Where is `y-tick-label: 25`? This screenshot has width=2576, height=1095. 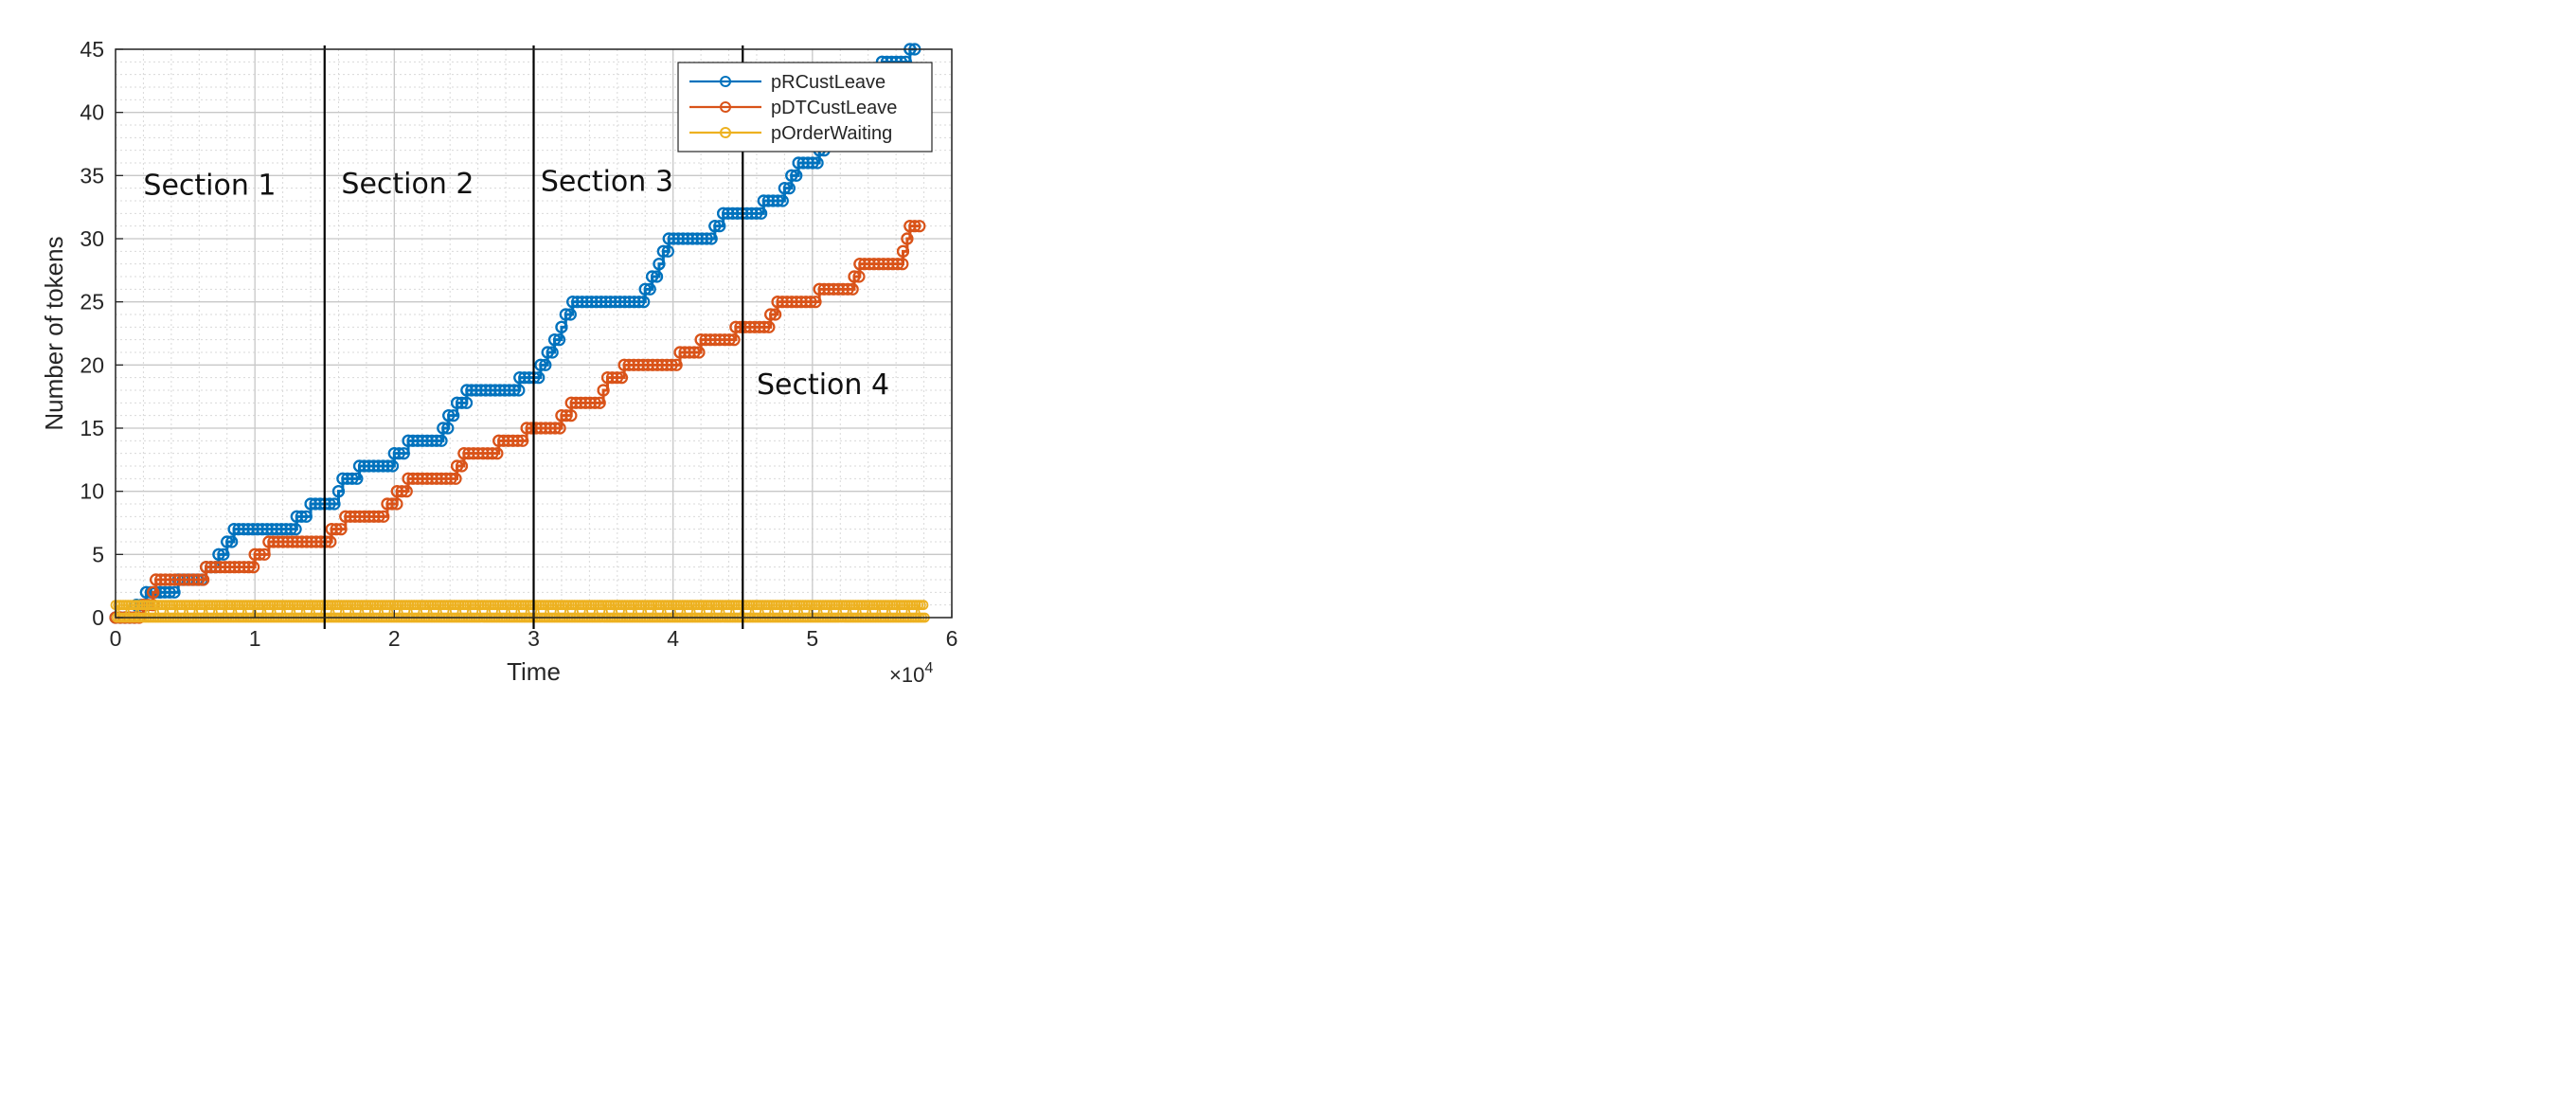
y-tick-label: 25 is located at coordinates (92, 302).